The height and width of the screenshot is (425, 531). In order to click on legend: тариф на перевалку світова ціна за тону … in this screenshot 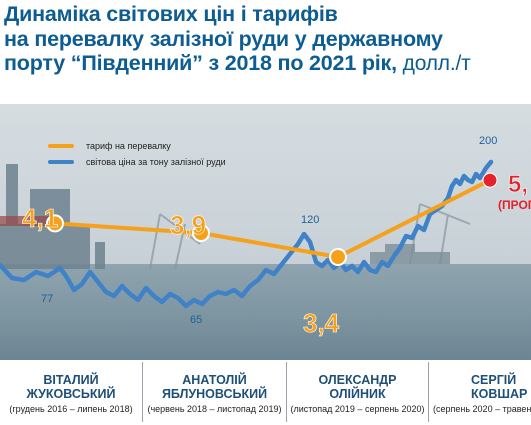, I will do `click(137, 154)`.